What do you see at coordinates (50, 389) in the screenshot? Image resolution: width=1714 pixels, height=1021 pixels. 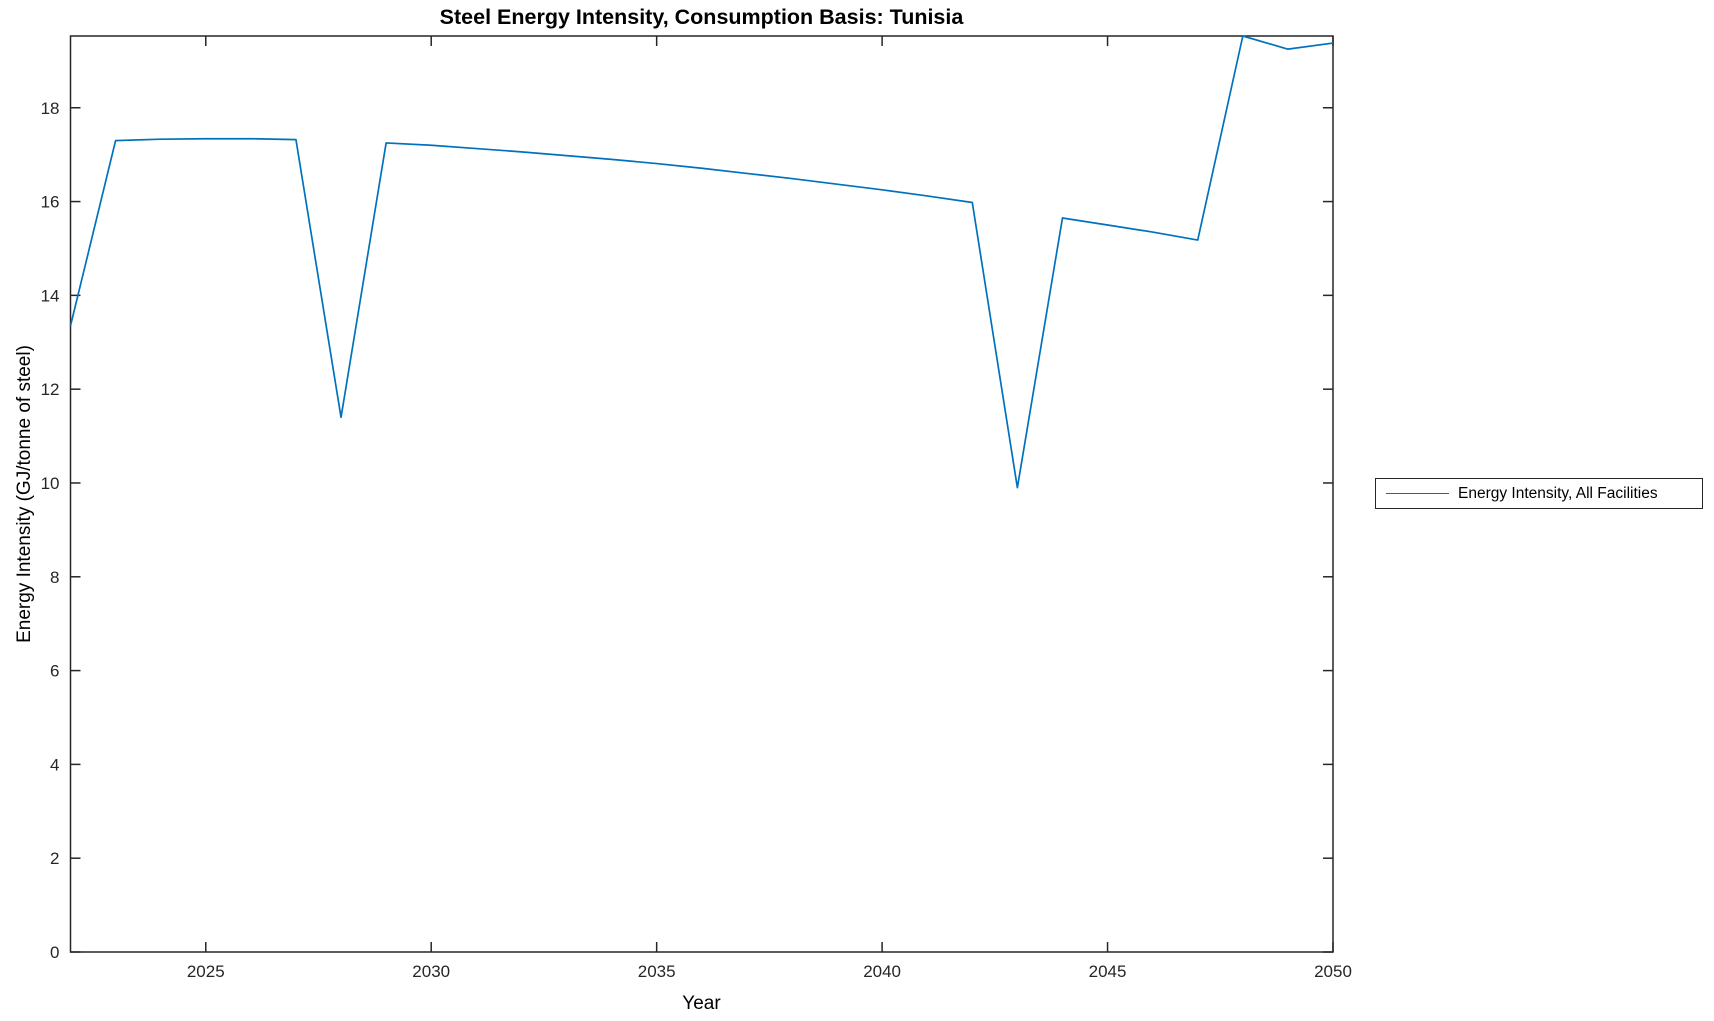 I see `y-tick-label: 12` at bounding box center [50, 389].